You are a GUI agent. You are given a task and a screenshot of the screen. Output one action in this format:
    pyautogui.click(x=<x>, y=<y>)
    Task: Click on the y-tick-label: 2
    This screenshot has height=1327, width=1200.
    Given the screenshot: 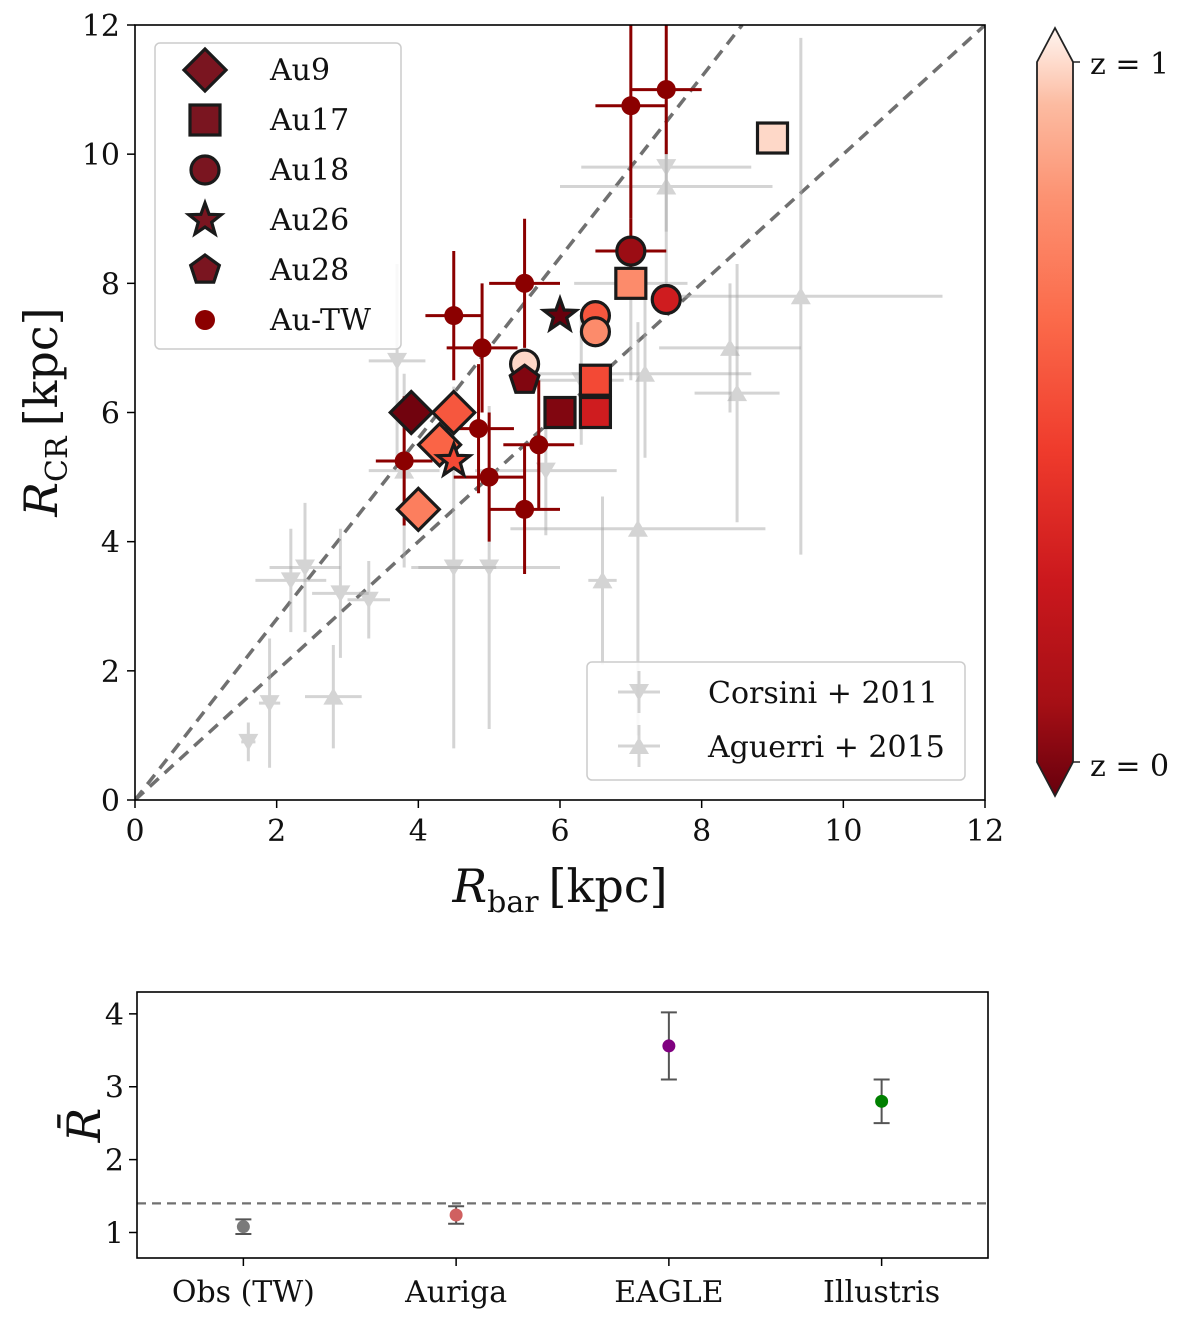 What is the action you would take?
    pyautogui.click(x=110, y=672)
    